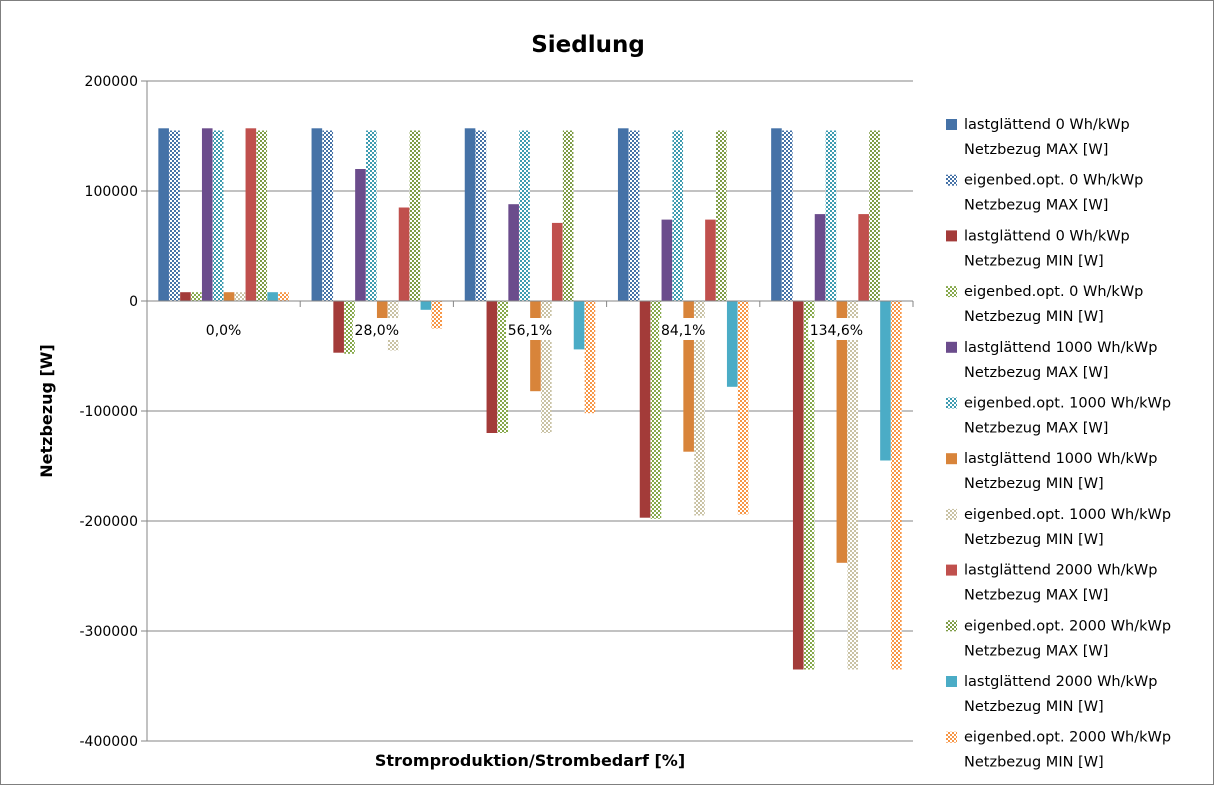  What do you see at coordinates (109, 632) in the screenshot?
I see `y-tick-label: -300000` at bounding box center [109, 632].